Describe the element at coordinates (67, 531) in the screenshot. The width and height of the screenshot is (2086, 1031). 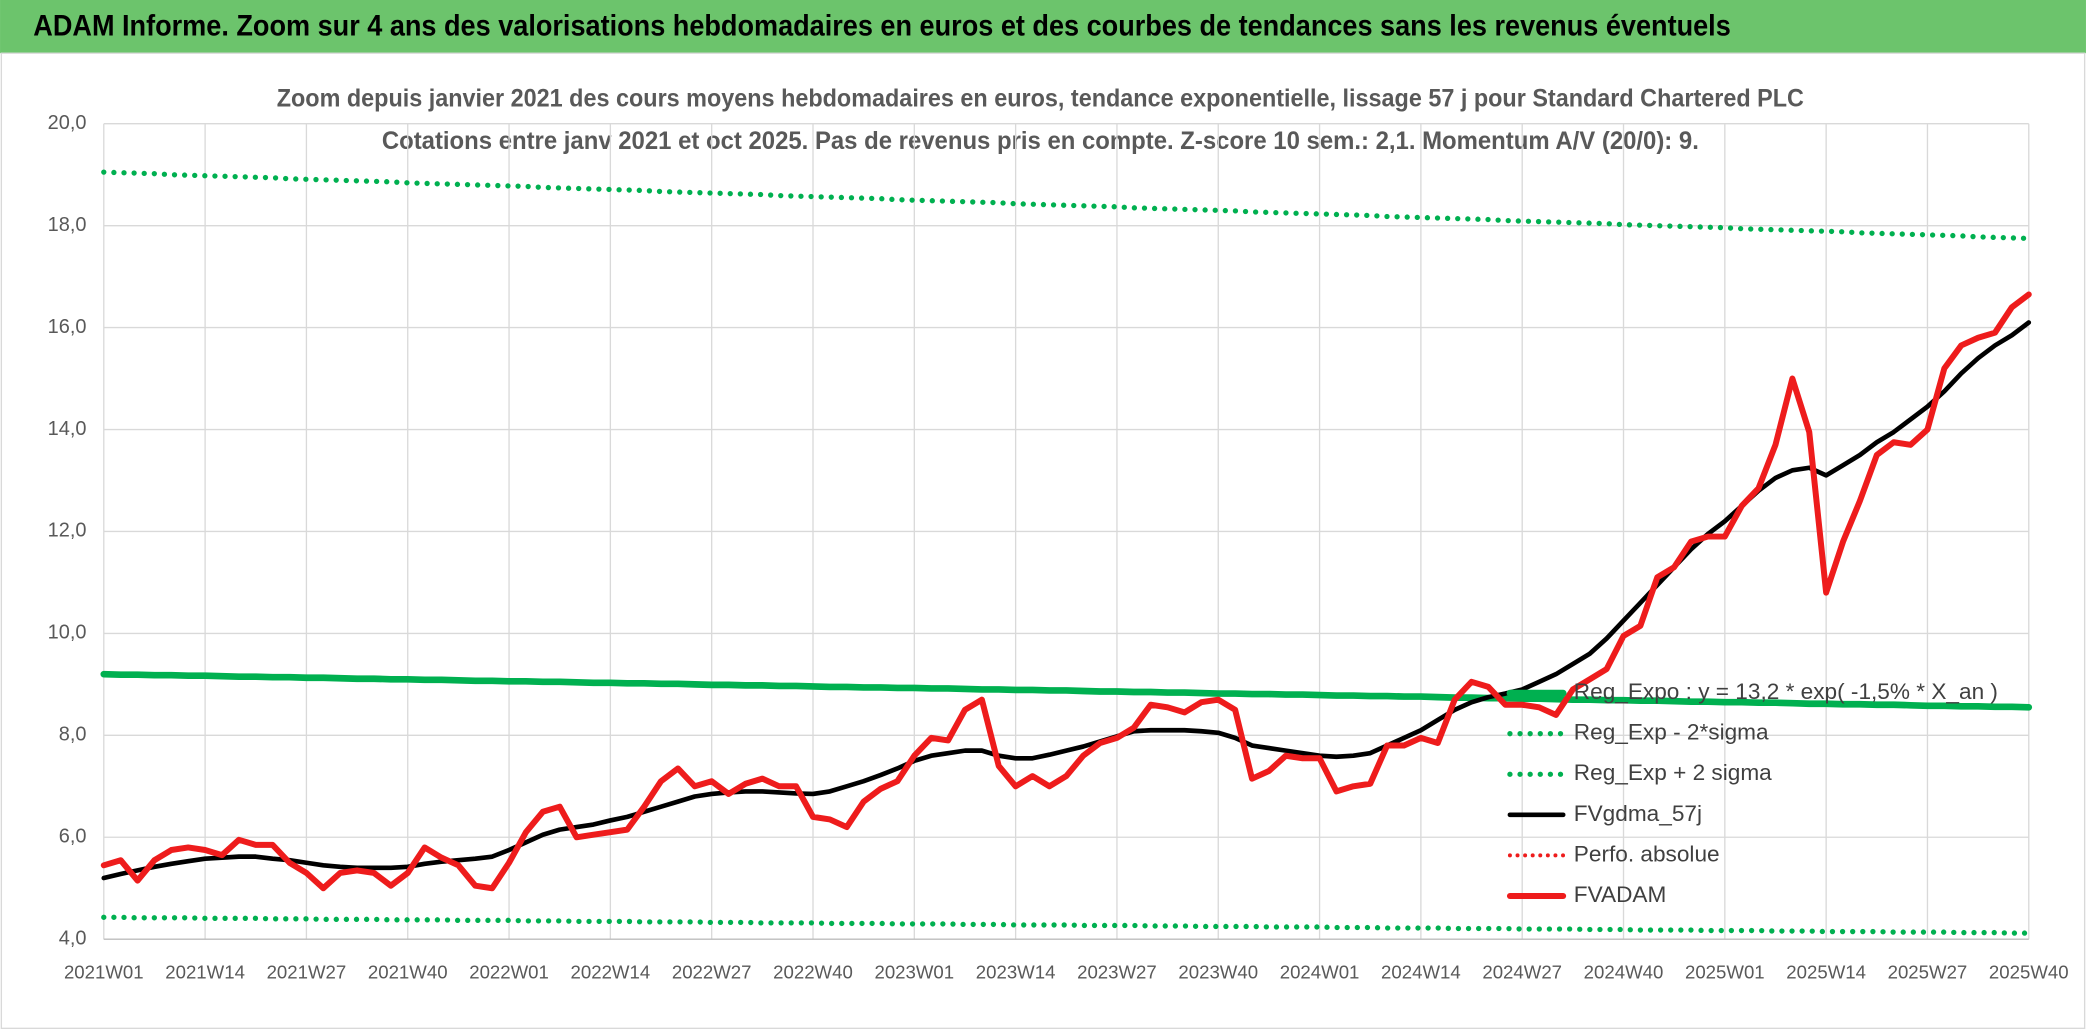
I see `y-tick-label: 12,0` at that location.